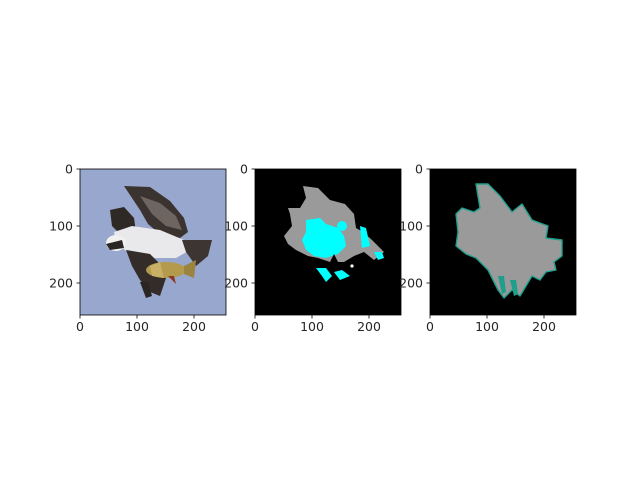 The height and width of the screenshot is (480, 640). I want to click on photo-x-tick-label: 0, so click(80, 326).